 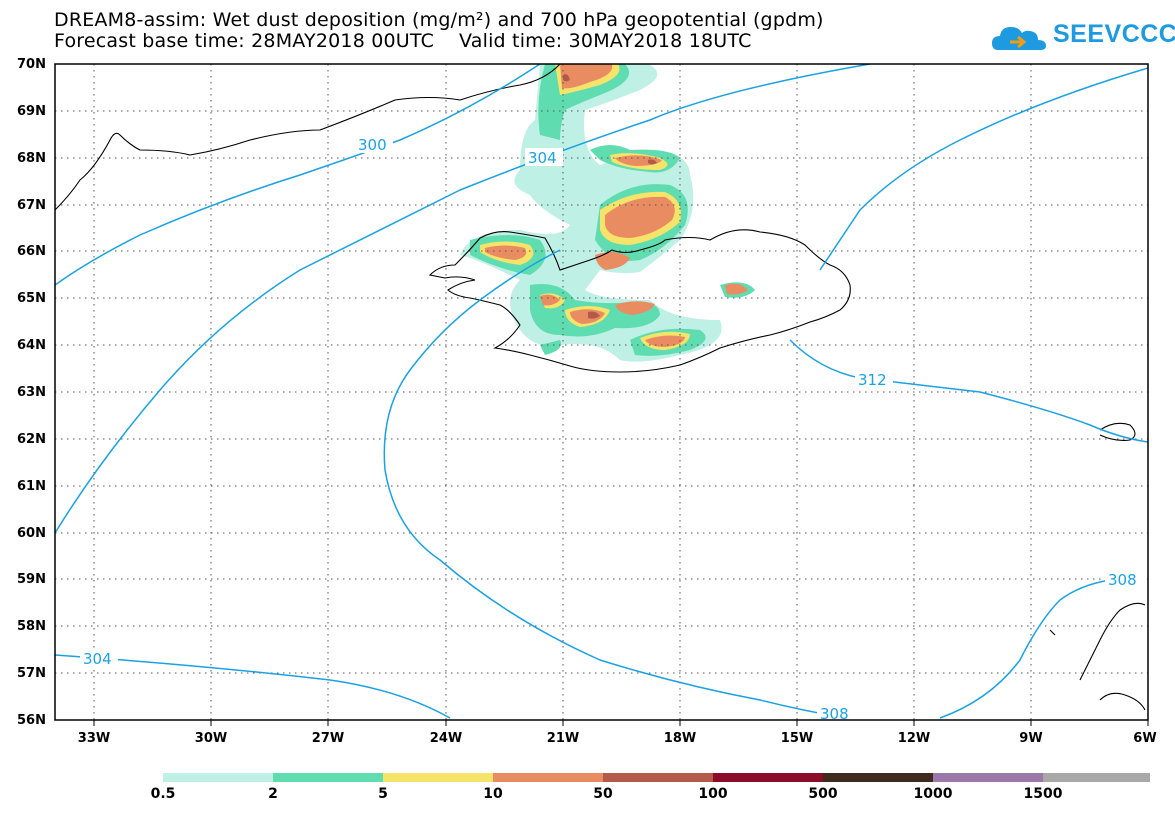 I want to click on cloud-icon, so click(x=1019, y=38).